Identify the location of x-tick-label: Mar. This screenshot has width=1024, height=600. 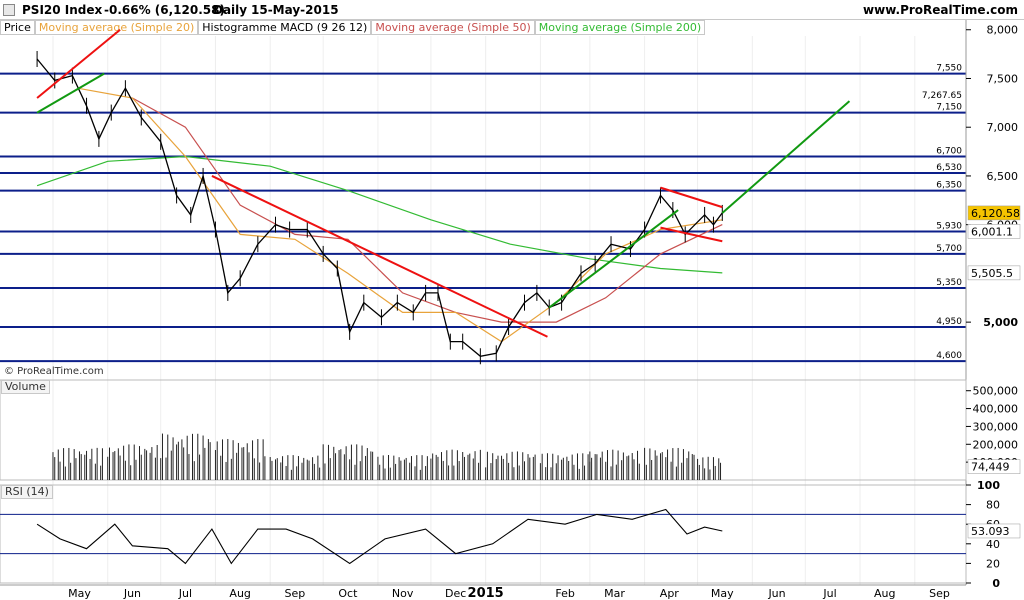
(614, 593).